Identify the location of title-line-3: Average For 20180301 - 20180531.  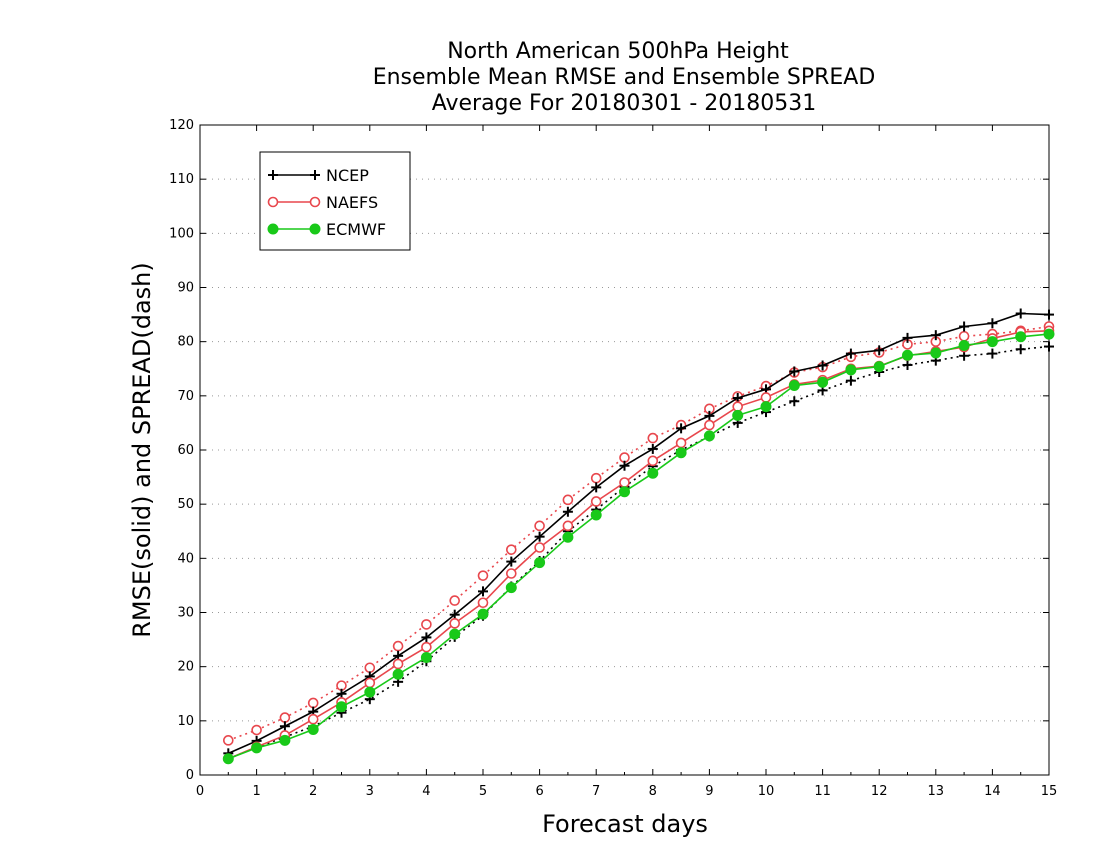
(624, 103).